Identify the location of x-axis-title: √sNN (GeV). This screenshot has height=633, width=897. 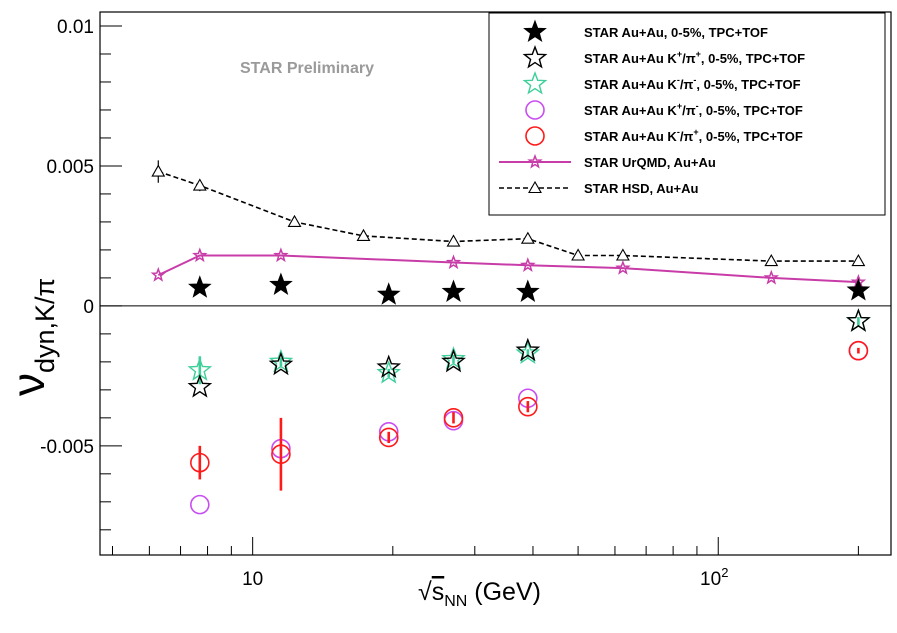
(479, 594).